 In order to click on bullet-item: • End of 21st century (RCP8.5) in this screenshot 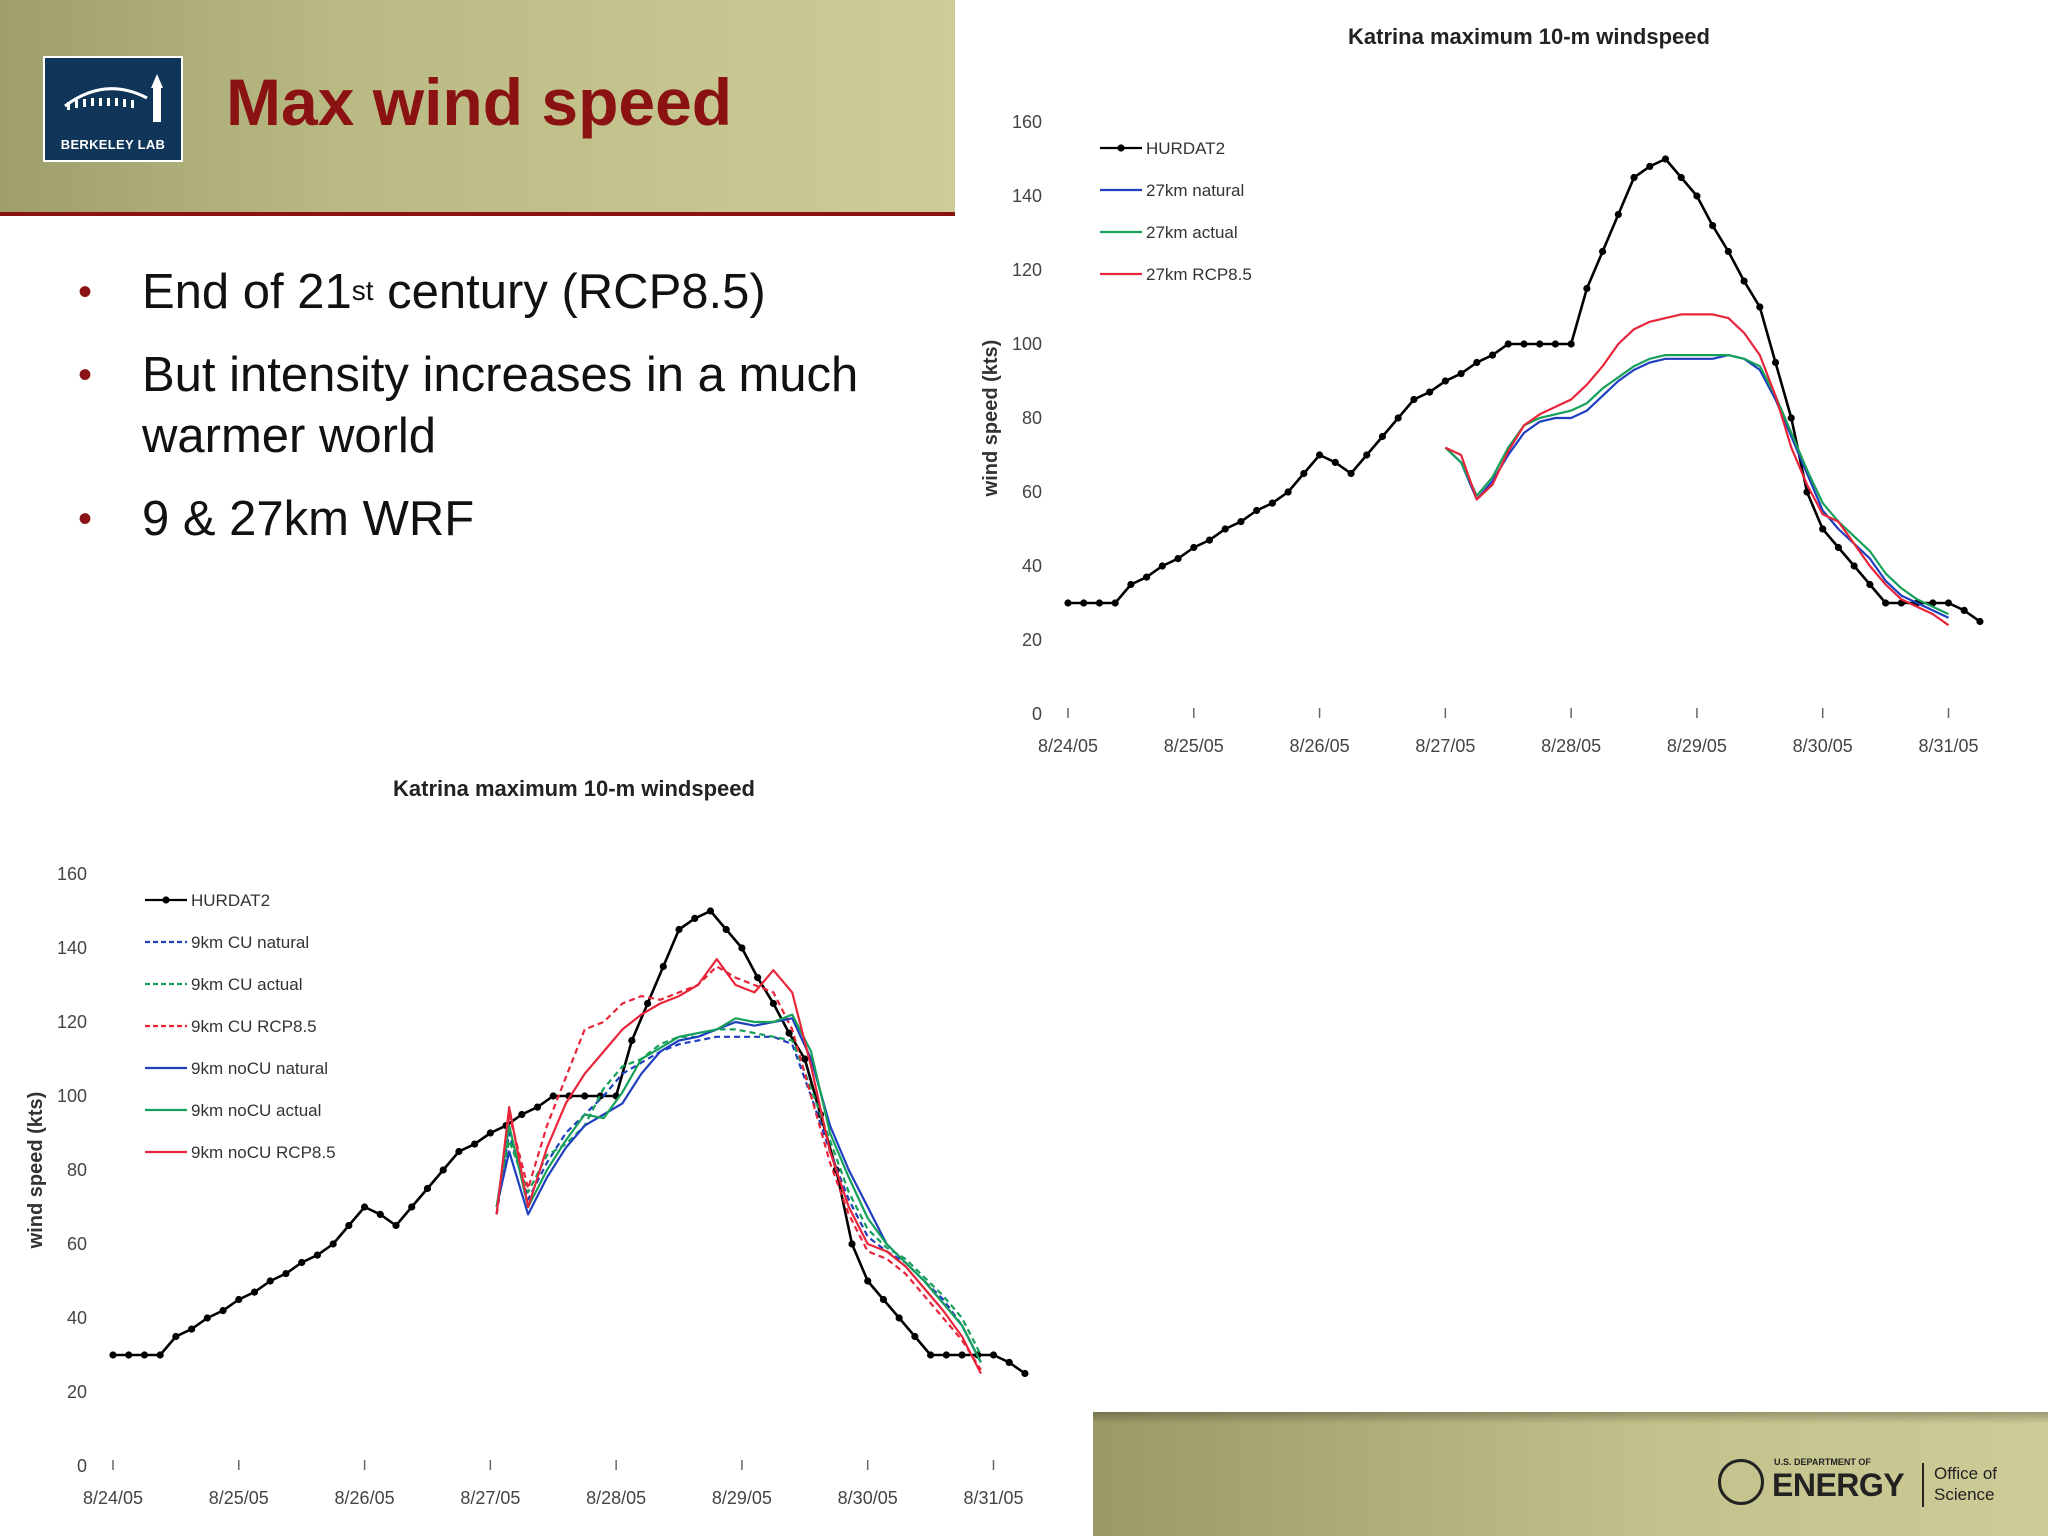, I will do `click(518, 292)`.